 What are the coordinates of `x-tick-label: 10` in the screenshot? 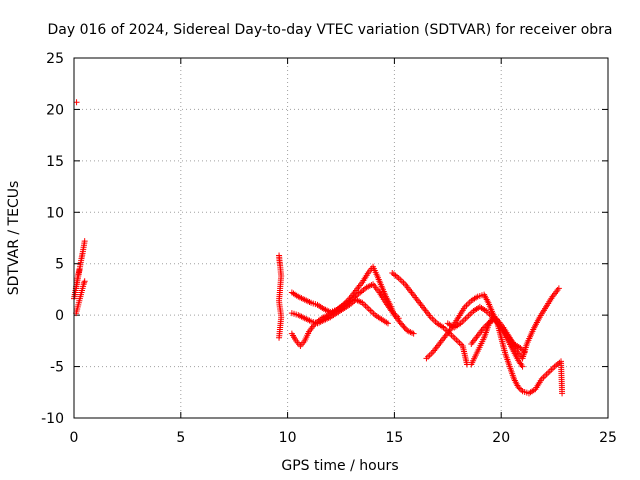 It's located at (288, 438).